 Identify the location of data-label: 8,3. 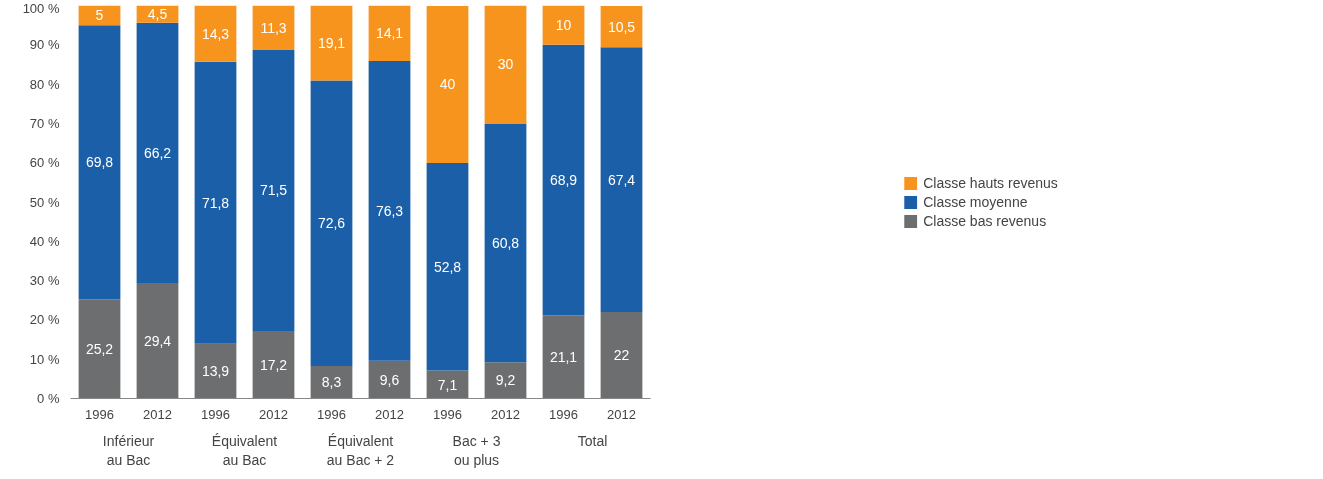
(331, 382).